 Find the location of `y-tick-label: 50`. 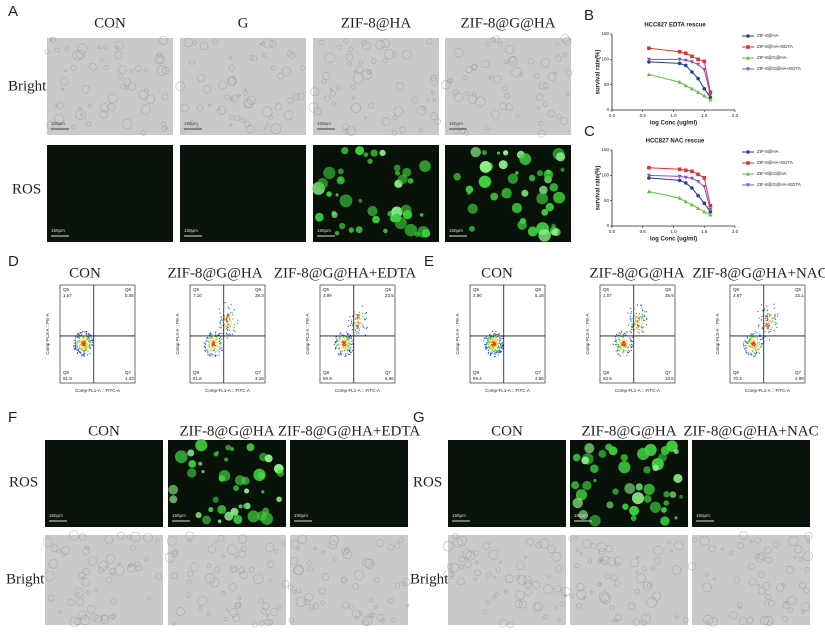

y-tick-label: 50 is located at coordinates (607, 200).